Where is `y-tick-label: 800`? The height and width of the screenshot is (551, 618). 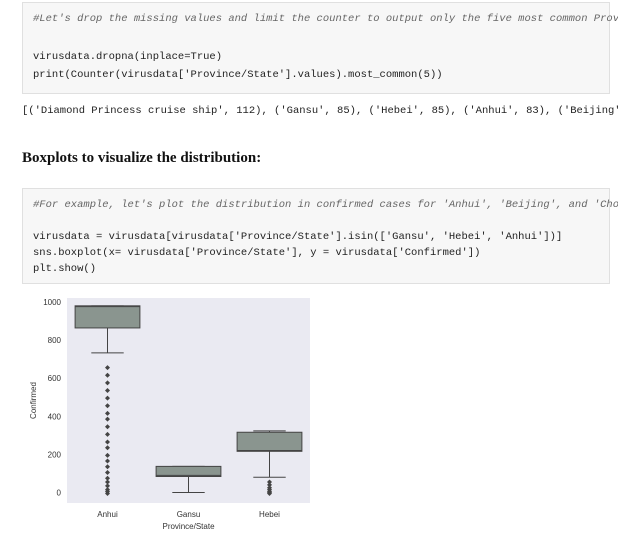
y-tick-label: 800 is located at coordinates (55, 340).